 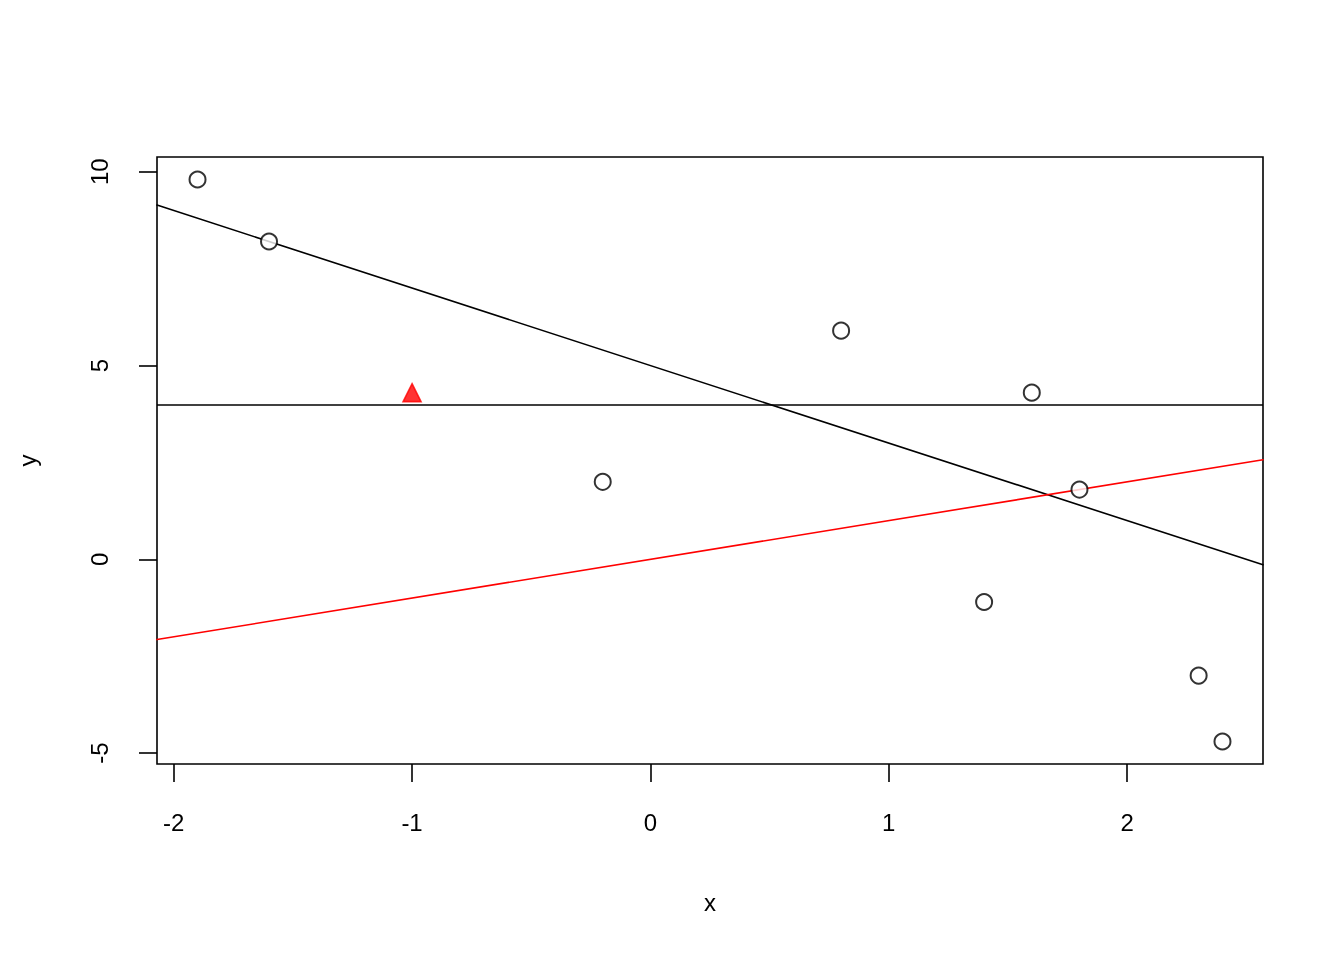 I want to click on y-tick-label: 10, so click(x=99, y=172).